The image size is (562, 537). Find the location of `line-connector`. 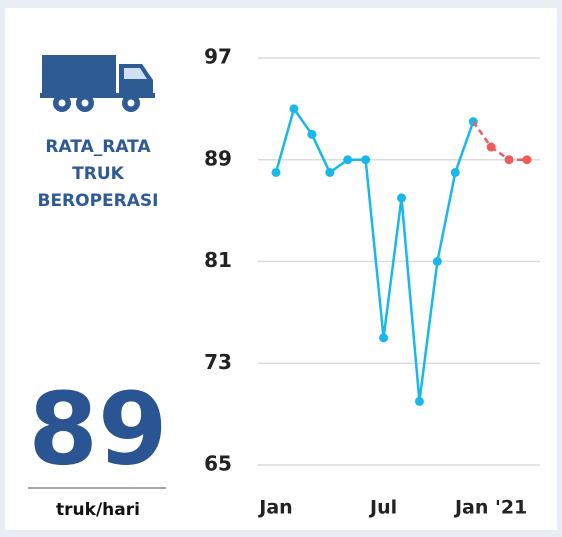

line-connector is located at coordinates (482, 134).